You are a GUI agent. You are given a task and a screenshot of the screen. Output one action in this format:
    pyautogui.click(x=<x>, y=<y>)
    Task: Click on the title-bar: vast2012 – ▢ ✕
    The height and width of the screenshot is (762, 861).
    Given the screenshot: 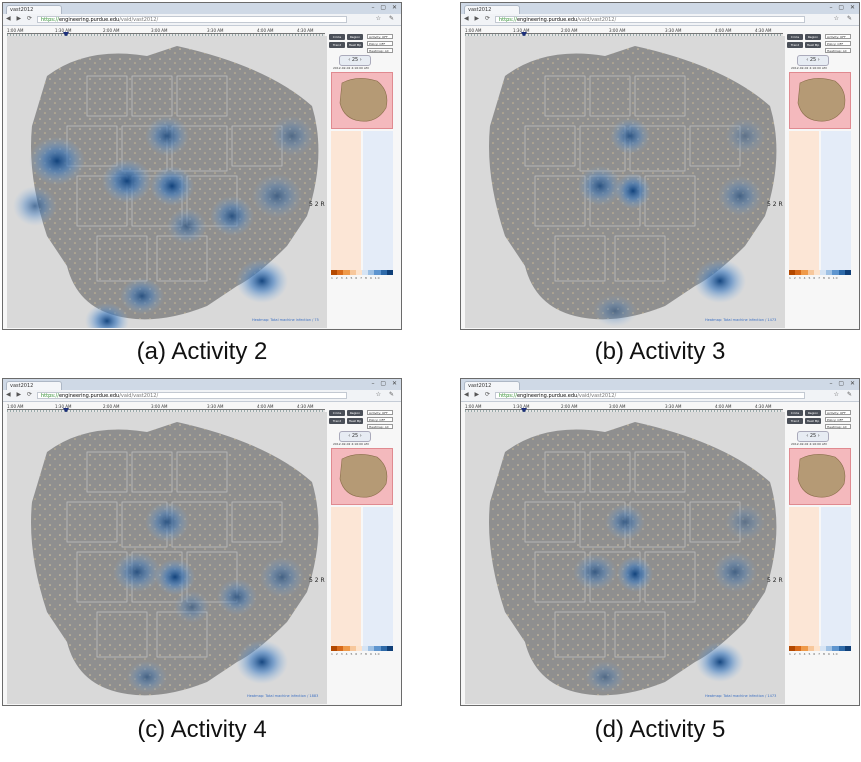 What is the action you would take?
    pyautogui.click(x=660, y=384)
    